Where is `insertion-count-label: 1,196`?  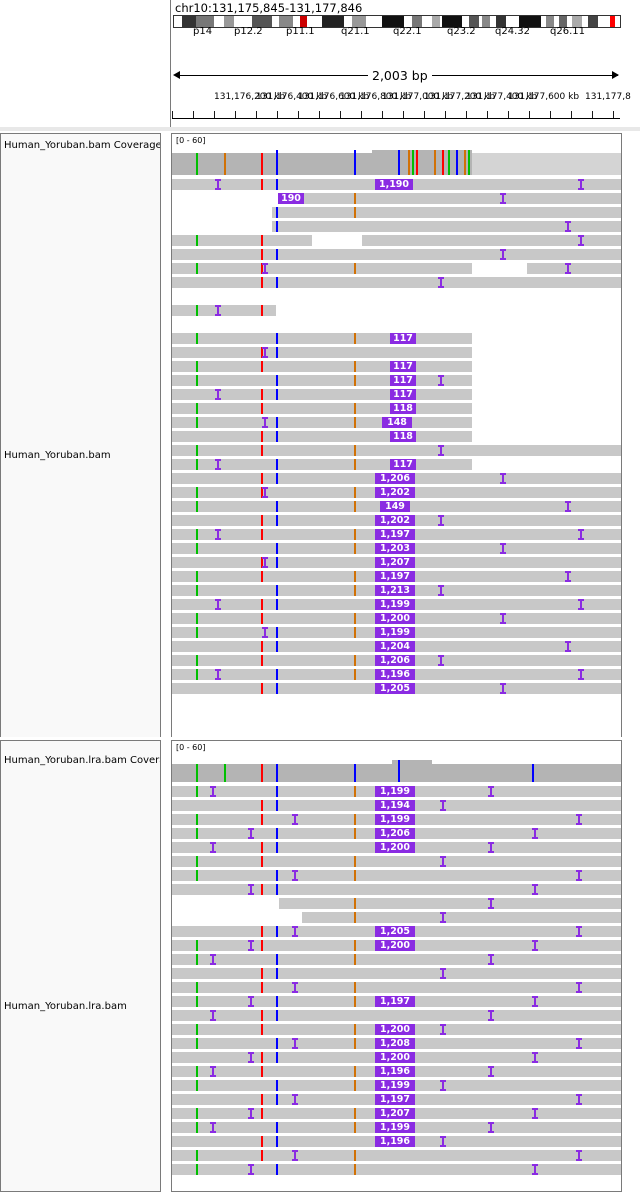 insertion-count-label: 1,196 is located at coordinates (395, 674).